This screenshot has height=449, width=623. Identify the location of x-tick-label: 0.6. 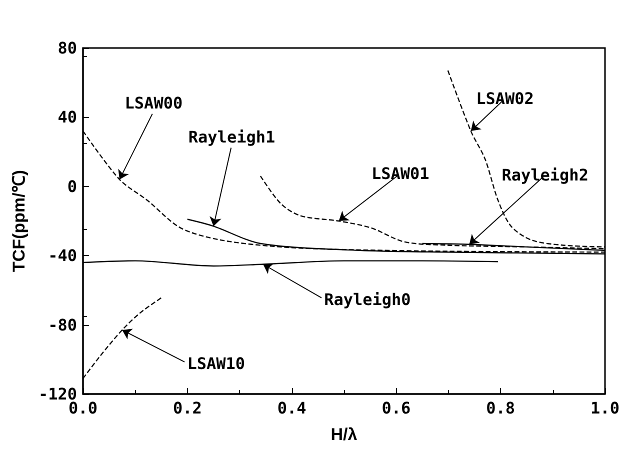
(396, 408).